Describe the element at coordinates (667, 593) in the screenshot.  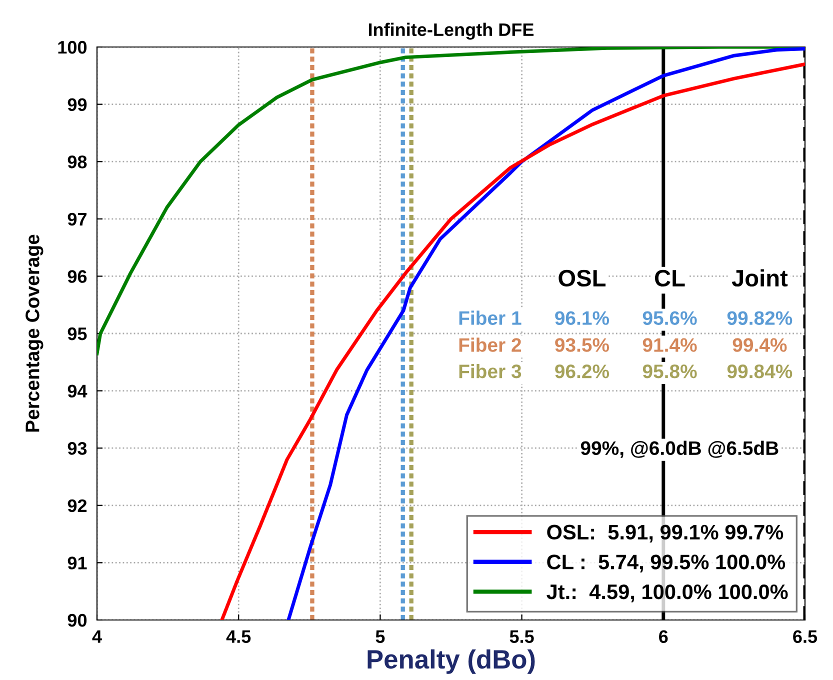
I see `legend-label: Jt.: 4.59, 100.0% 100.0%` at that location.